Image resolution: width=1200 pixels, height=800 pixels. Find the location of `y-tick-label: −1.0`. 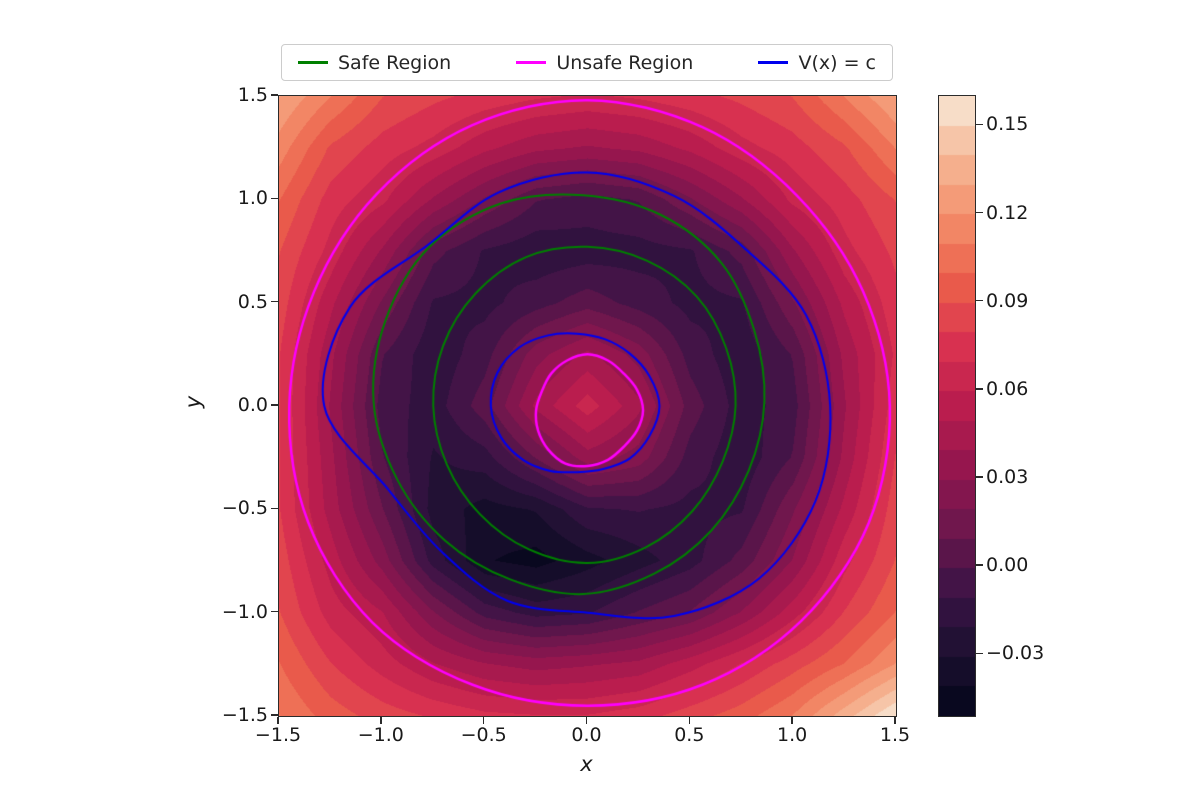

y-tick-label: −1.0 is located at coordinates (244, 611).